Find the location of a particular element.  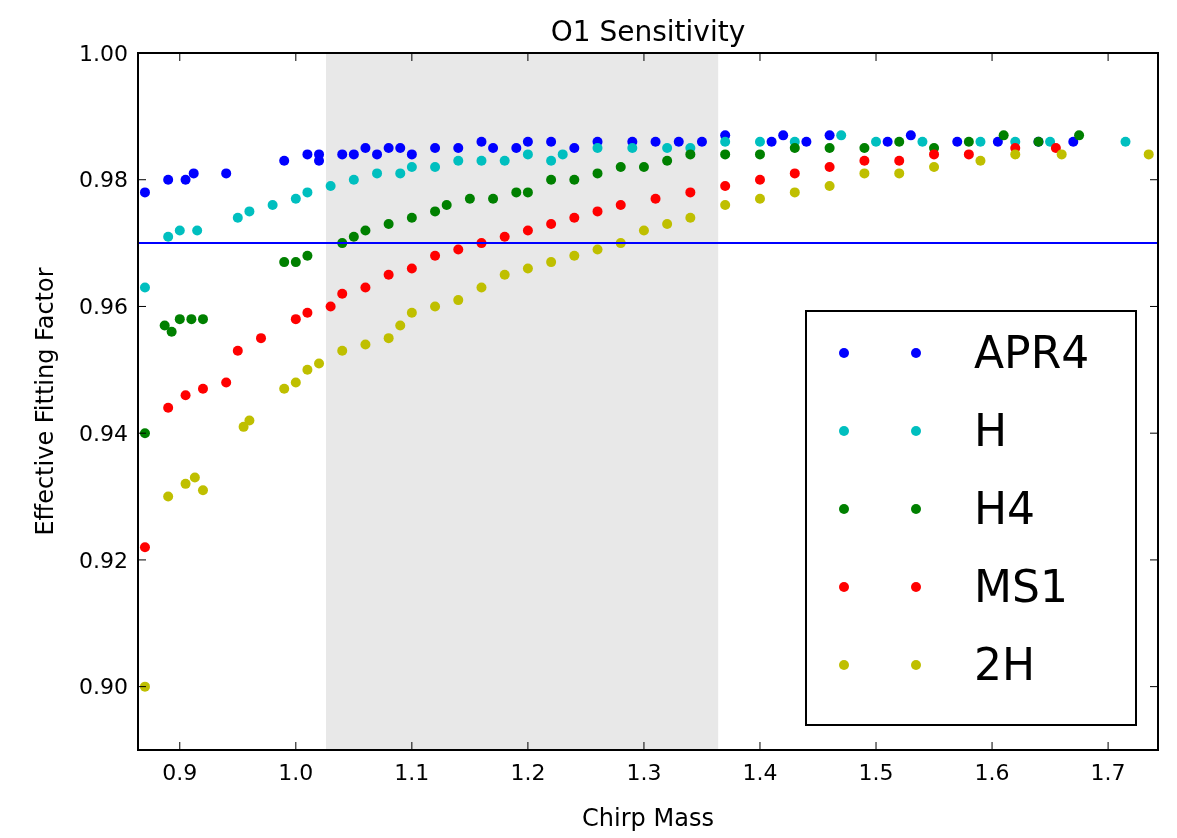

y-tick-label: 0.96 is located at coordinates (103, 307).